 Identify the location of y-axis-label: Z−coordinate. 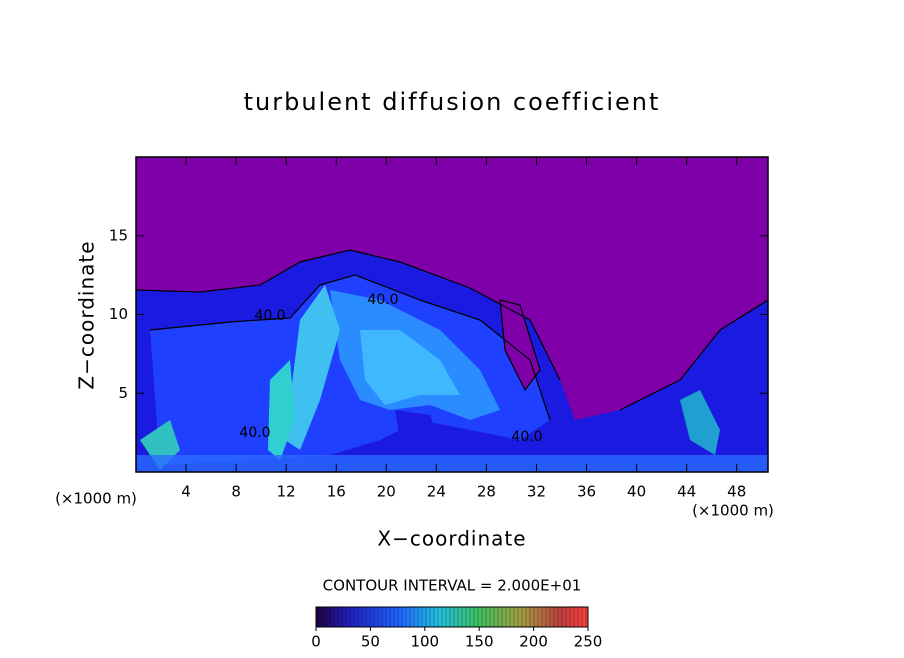
(87, 314).